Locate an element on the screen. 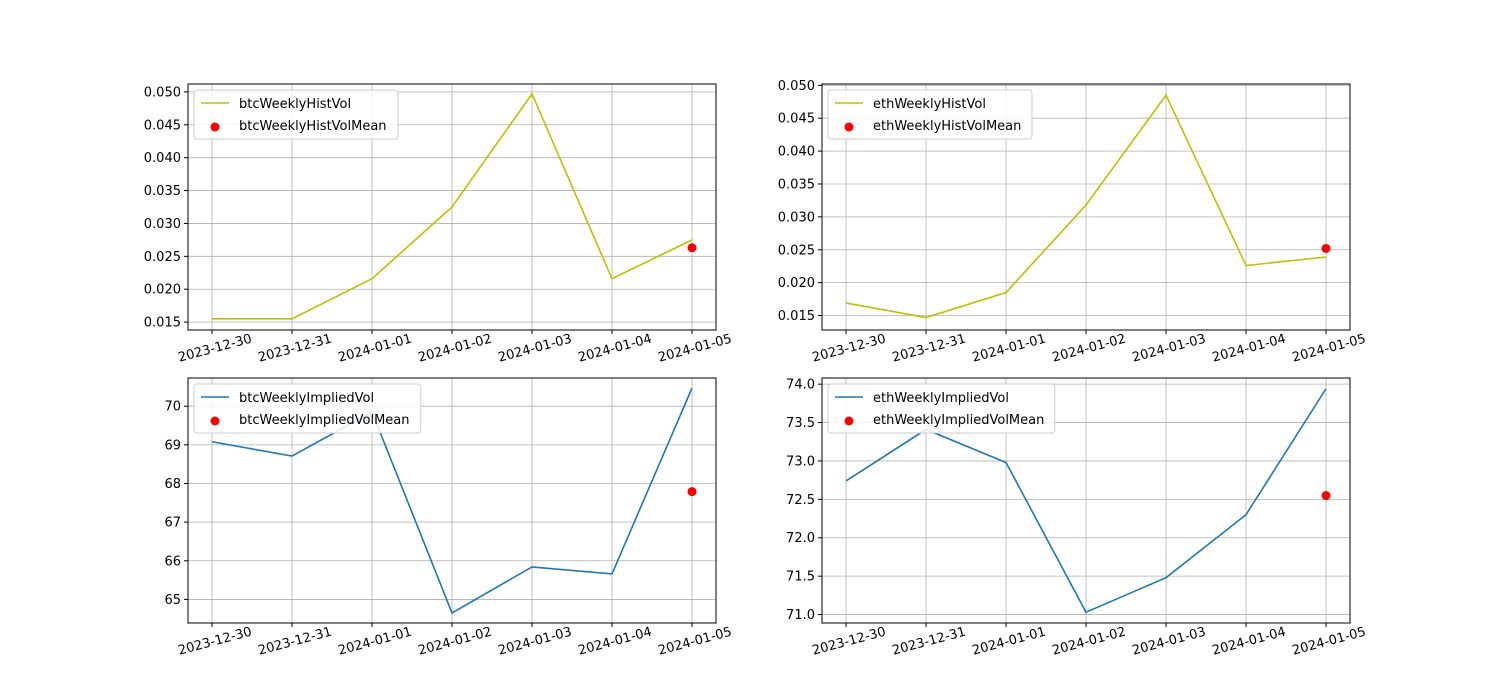 The height and width of the screenshot is (700, 1500). series-line-btcWeeklyImpliedVol is located at coordinates (452, 501).